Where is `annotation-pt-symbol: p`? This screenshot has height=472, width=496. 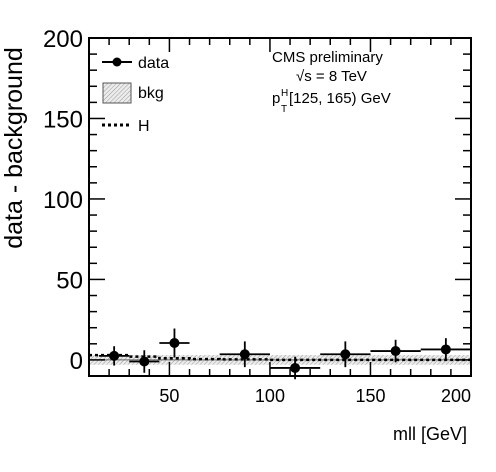 annotation-pt-symbol: p is located at coordinates (276, 98).